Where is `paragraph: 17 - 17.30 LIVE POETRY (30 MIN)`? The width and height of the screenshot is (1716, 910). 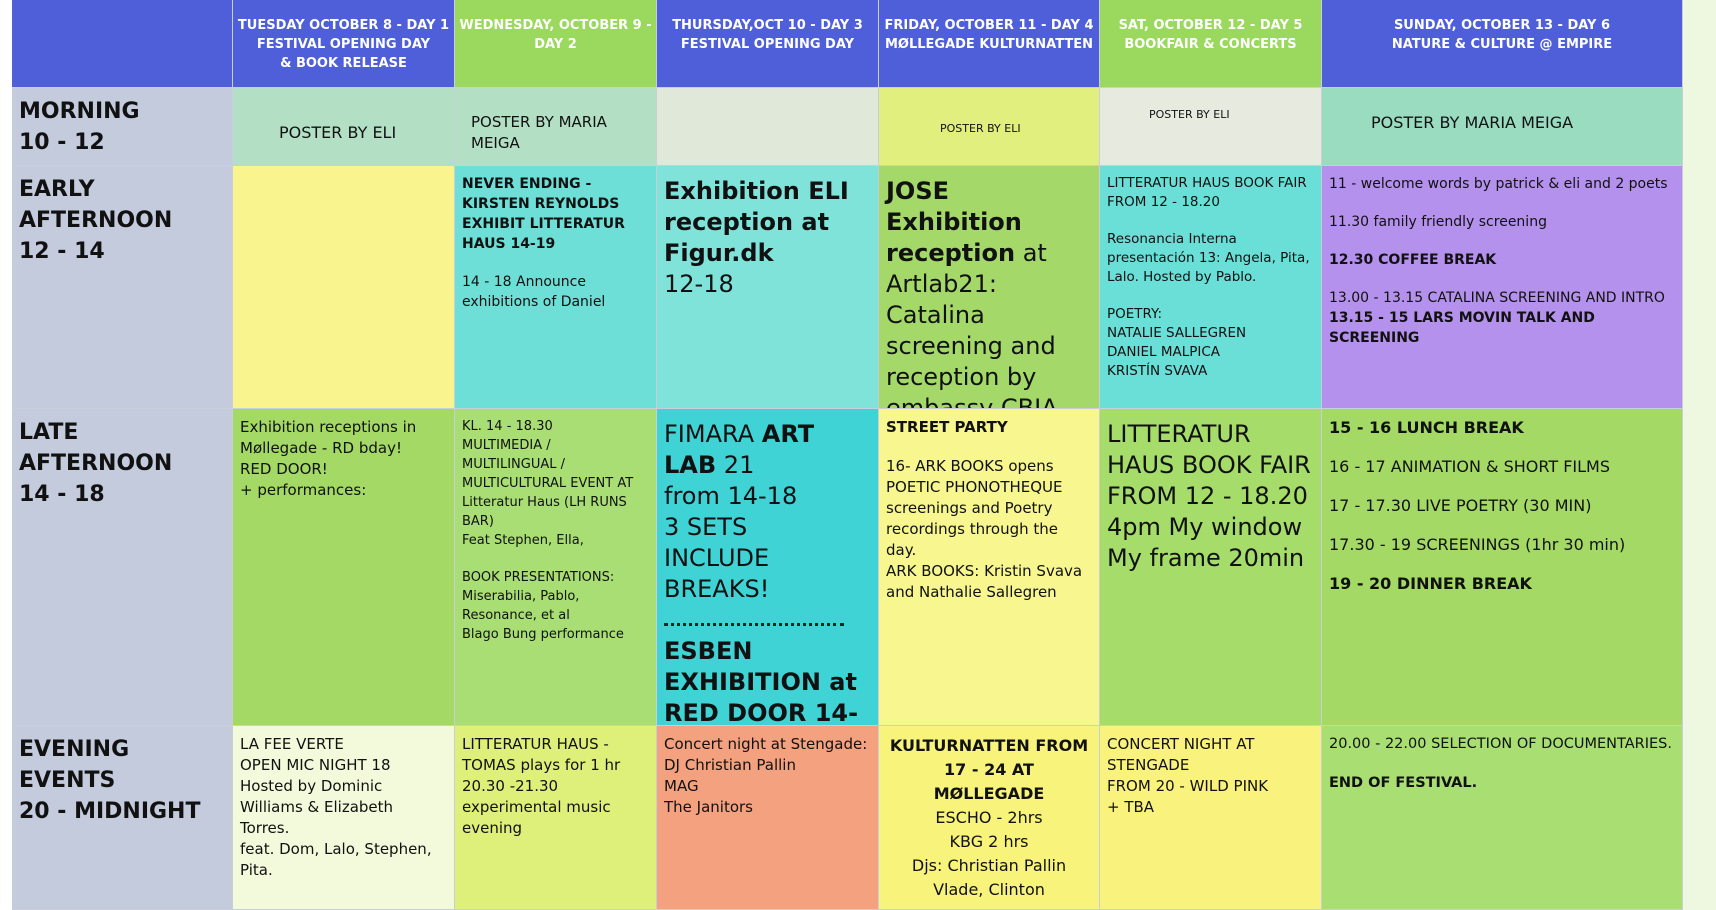 paragraph: 17 - 17.30 LIVE POETRY (30 MIN) is located at coordinates (1460, 505).